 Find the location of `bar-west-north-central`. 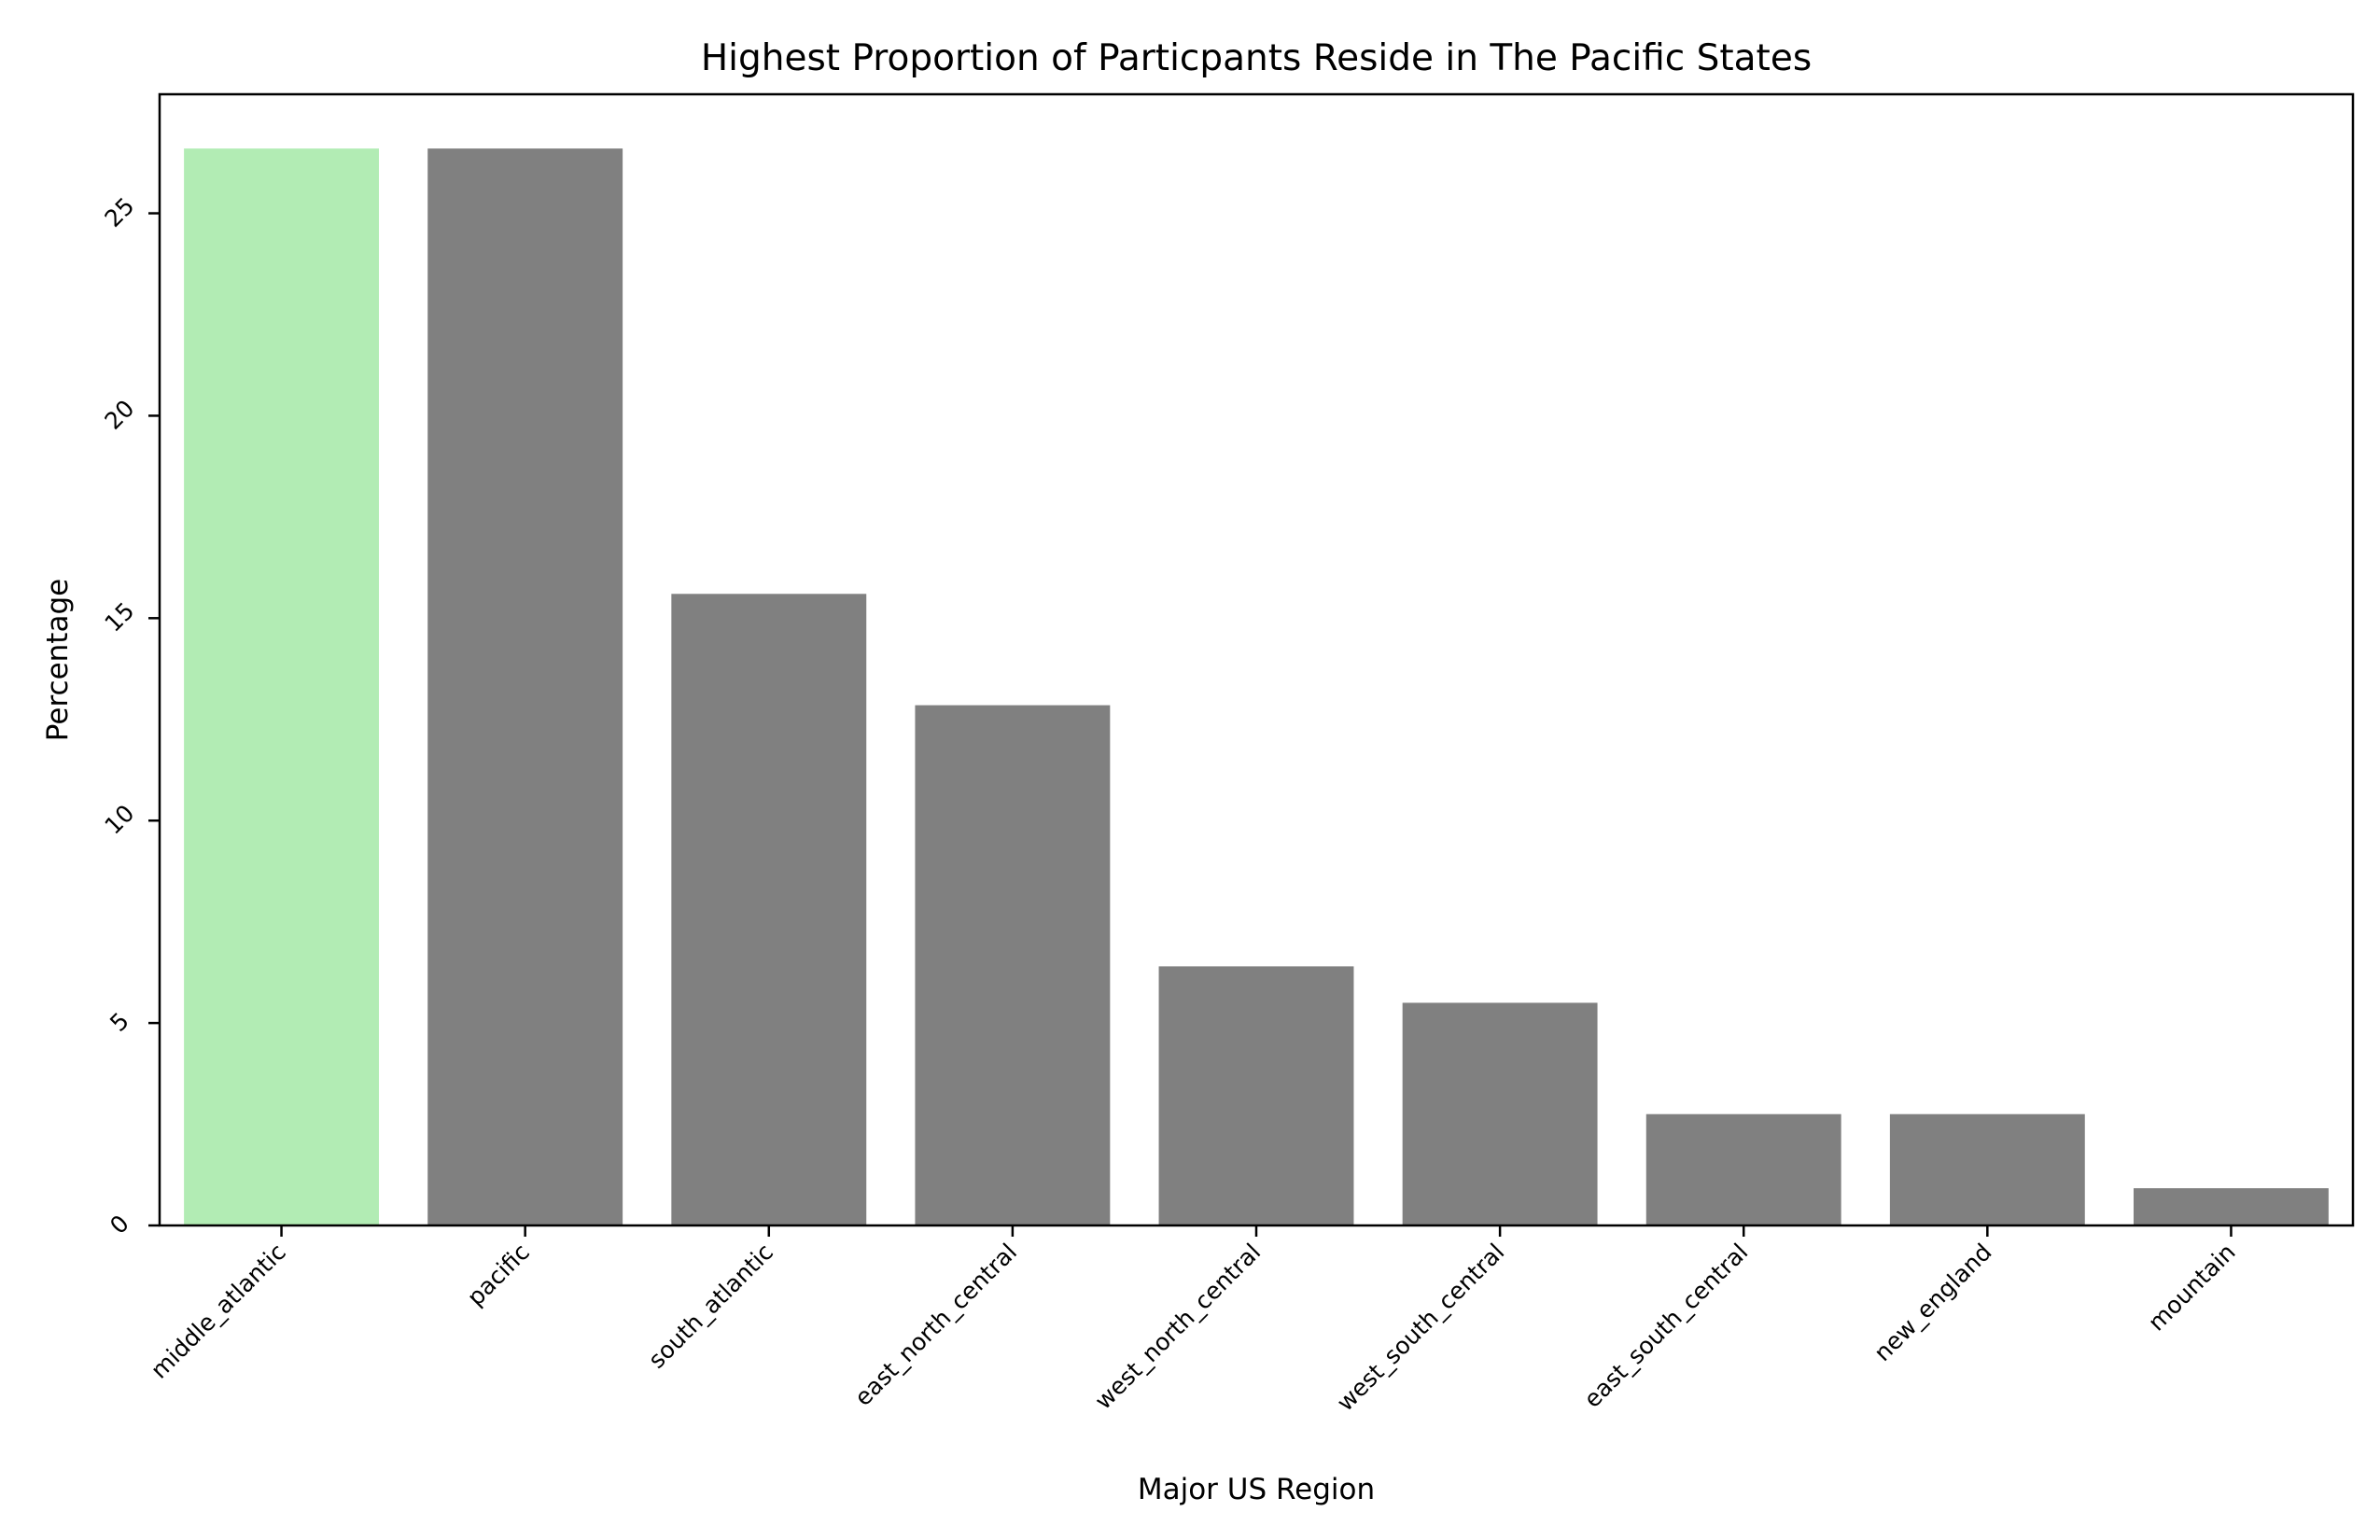

bar-west-north-central is located at coordinates (1256, 1095).